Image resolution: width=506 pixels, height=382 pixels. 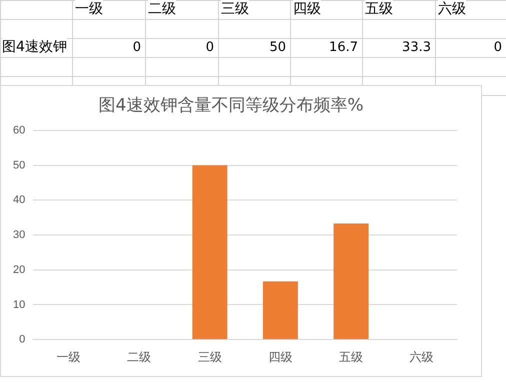 I want to click on x-tick-label: 三级, so click(x=210, y=357).